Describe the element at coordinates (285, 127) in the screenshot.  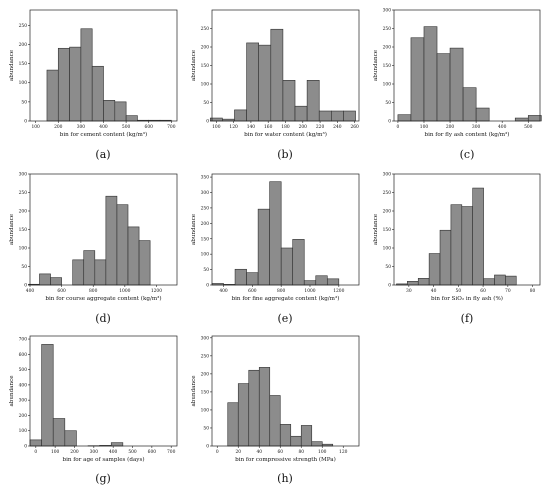
I see `x-tick-label: 180` at that location.